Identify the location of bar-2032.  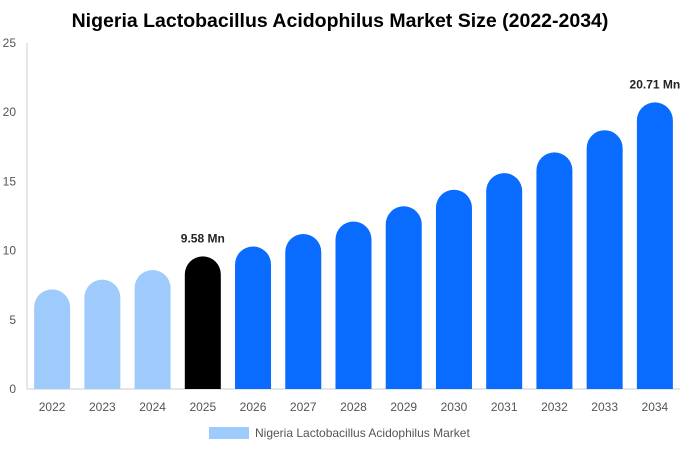
(554, 270).